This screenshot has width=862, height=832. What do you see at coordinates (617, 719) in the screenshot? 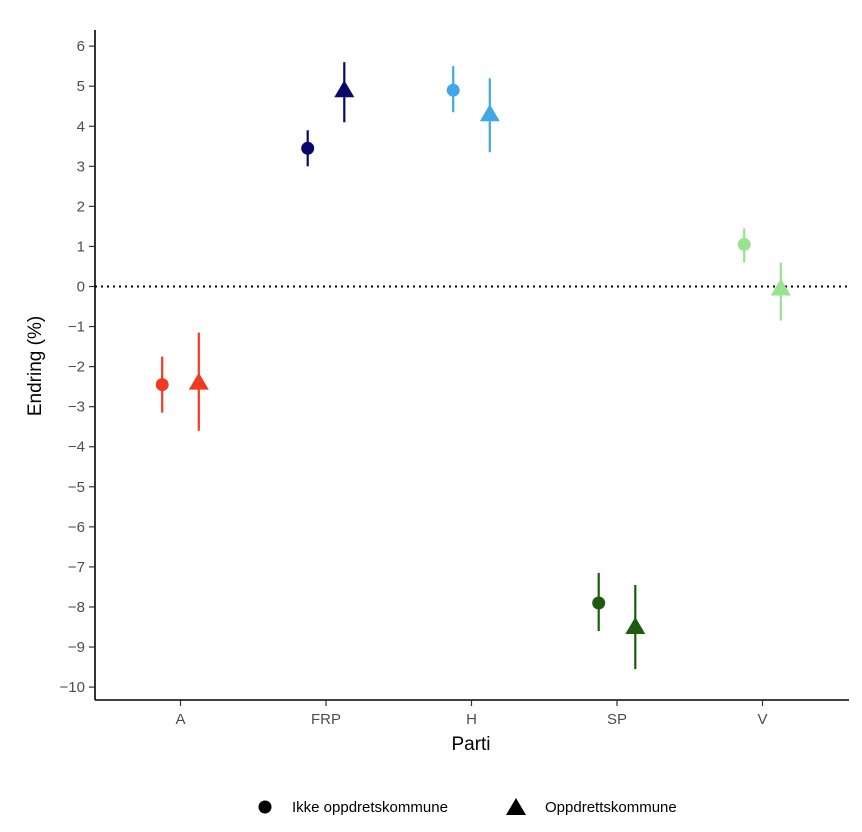
I see `x-tick-label: SP` at bounding box center [617, 719].